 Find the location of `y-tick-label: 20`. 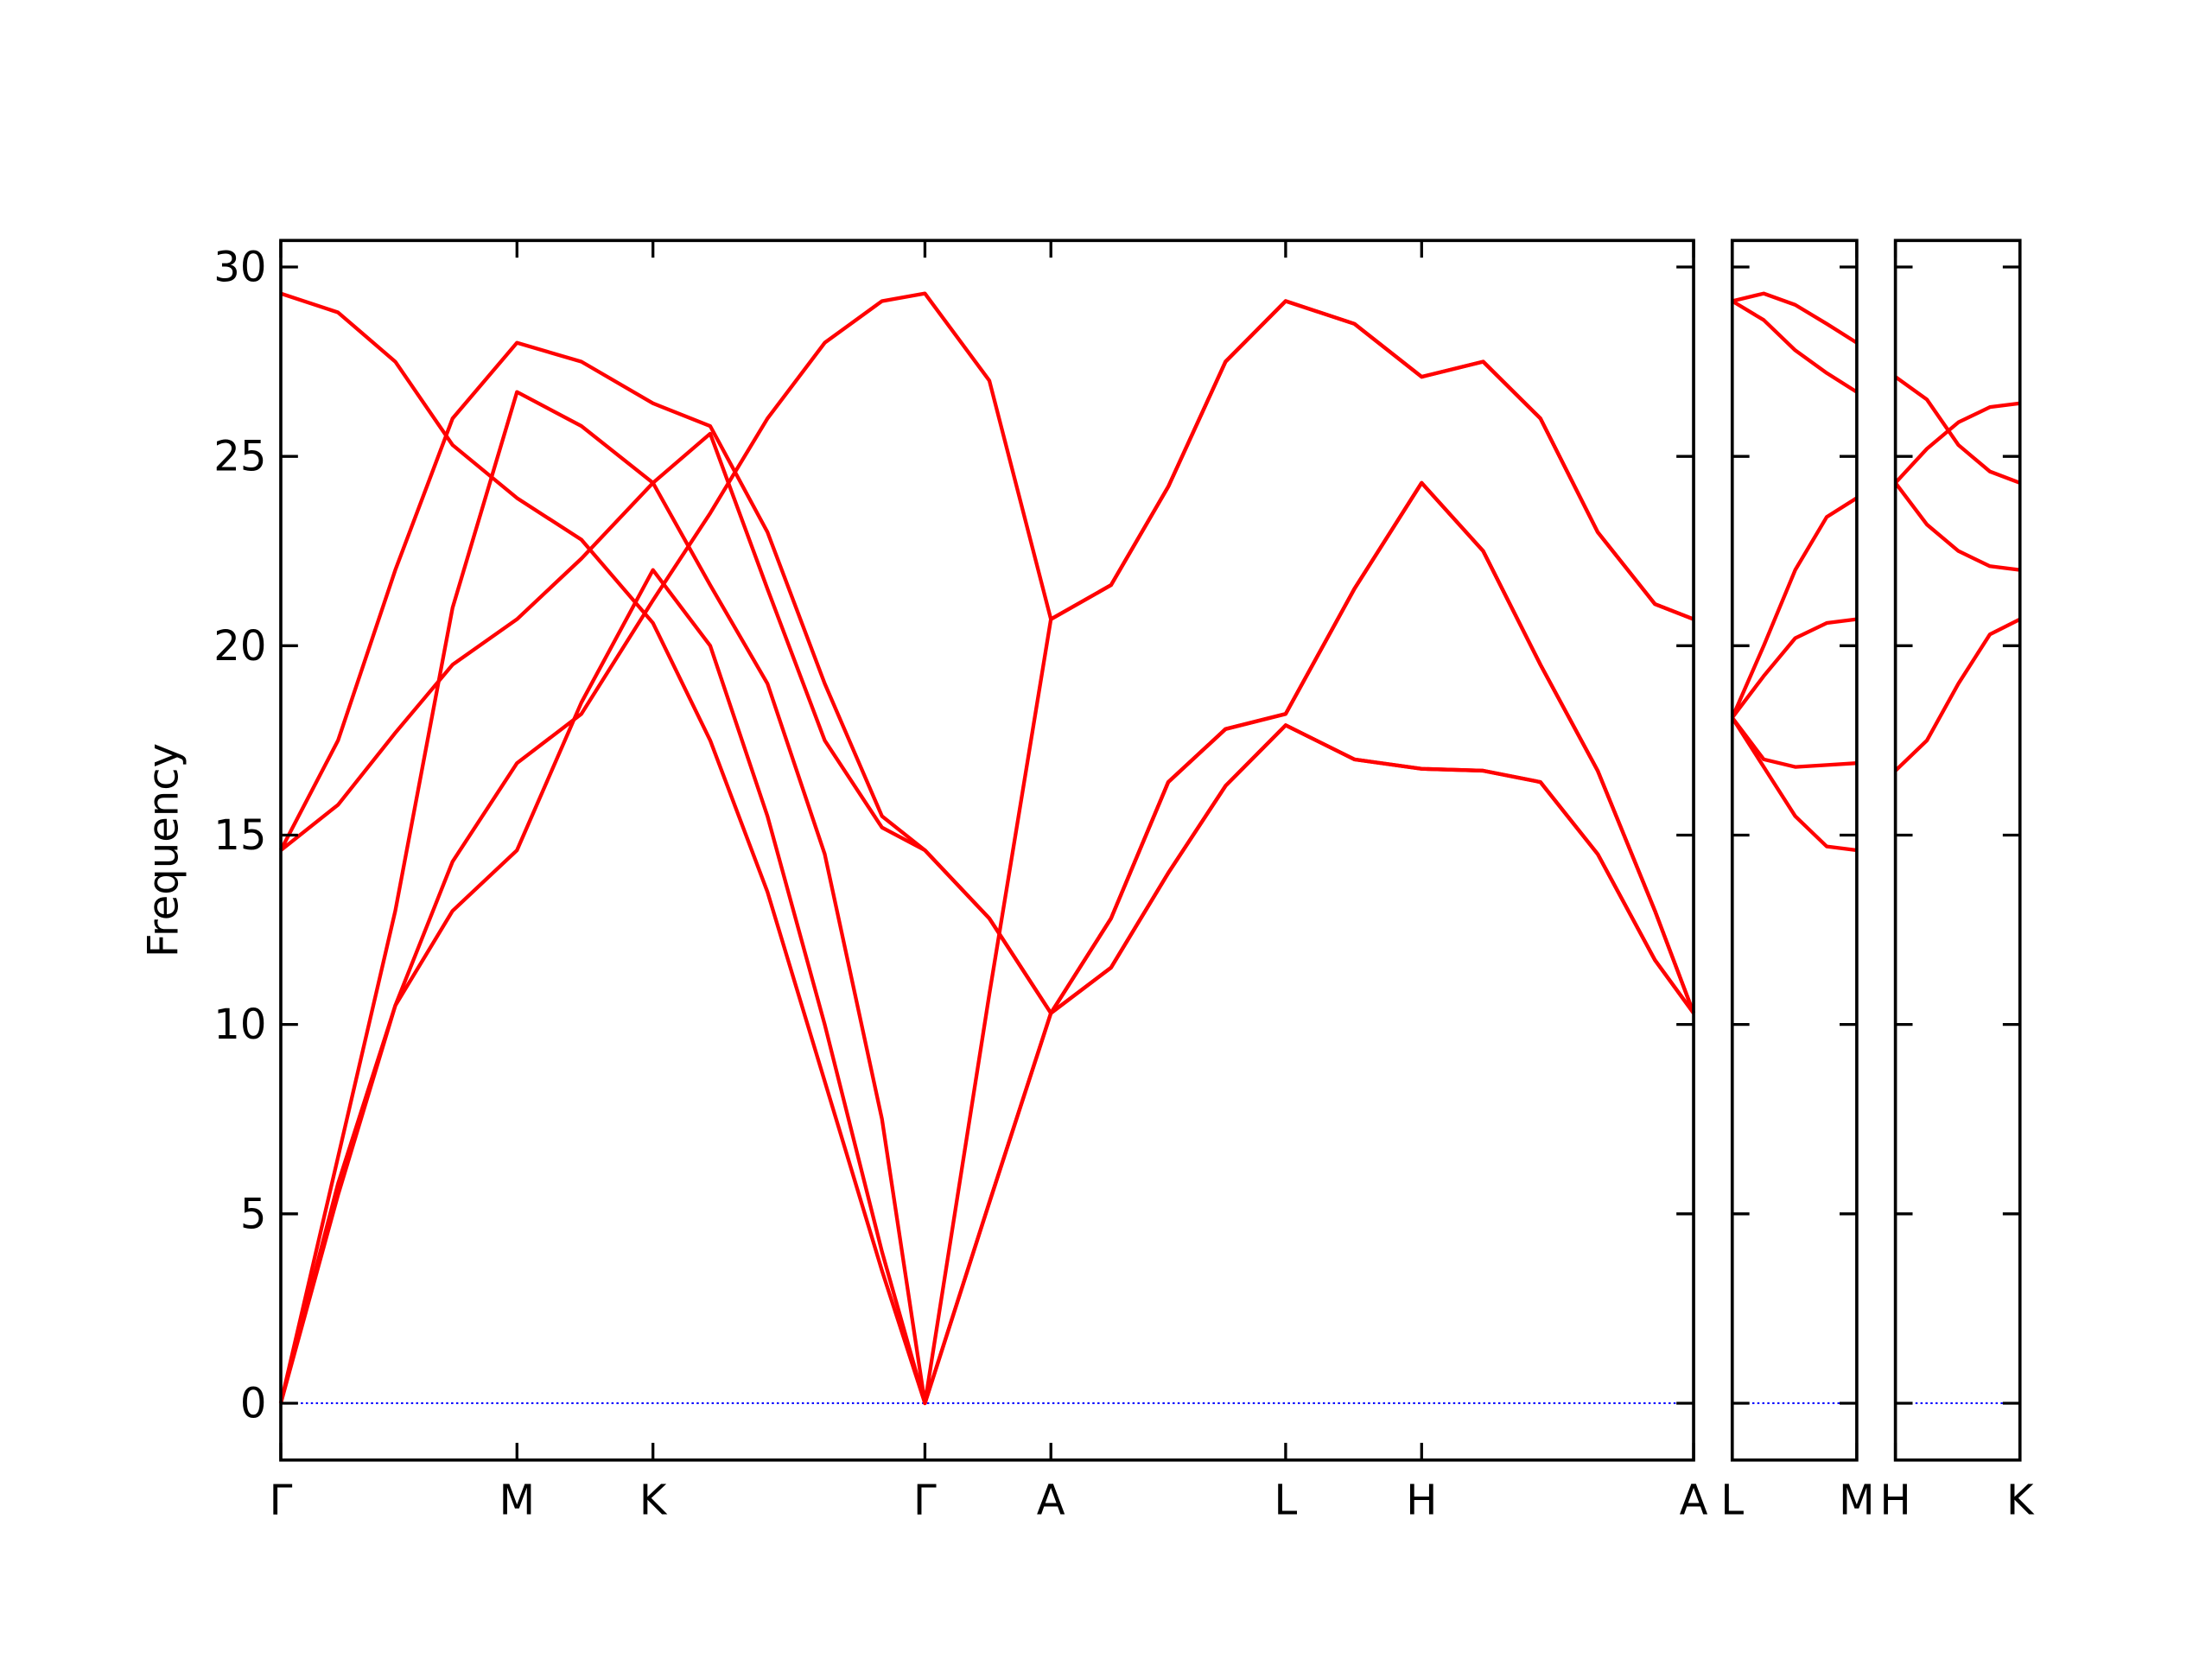

y-tick-label: 20 is located at coordinates (239, 646).